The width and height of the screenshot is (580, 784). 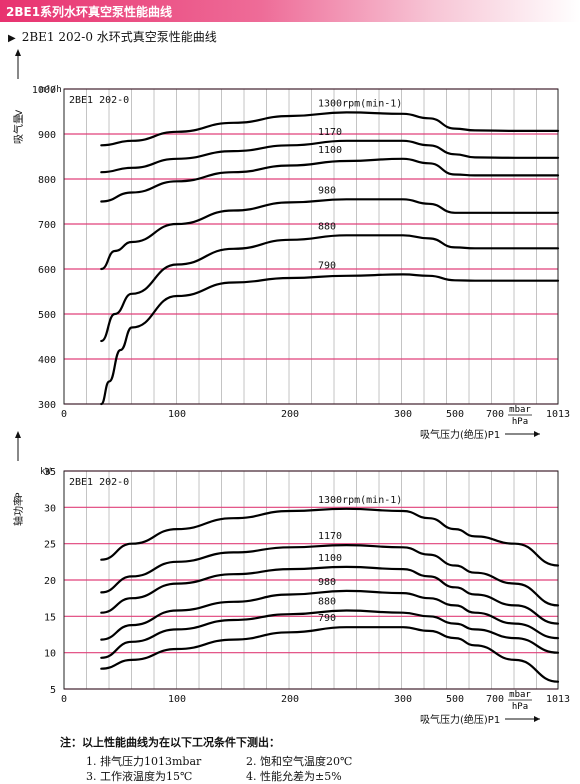 I want to click on y-tick-label: 10, so click(x=50, y=654).